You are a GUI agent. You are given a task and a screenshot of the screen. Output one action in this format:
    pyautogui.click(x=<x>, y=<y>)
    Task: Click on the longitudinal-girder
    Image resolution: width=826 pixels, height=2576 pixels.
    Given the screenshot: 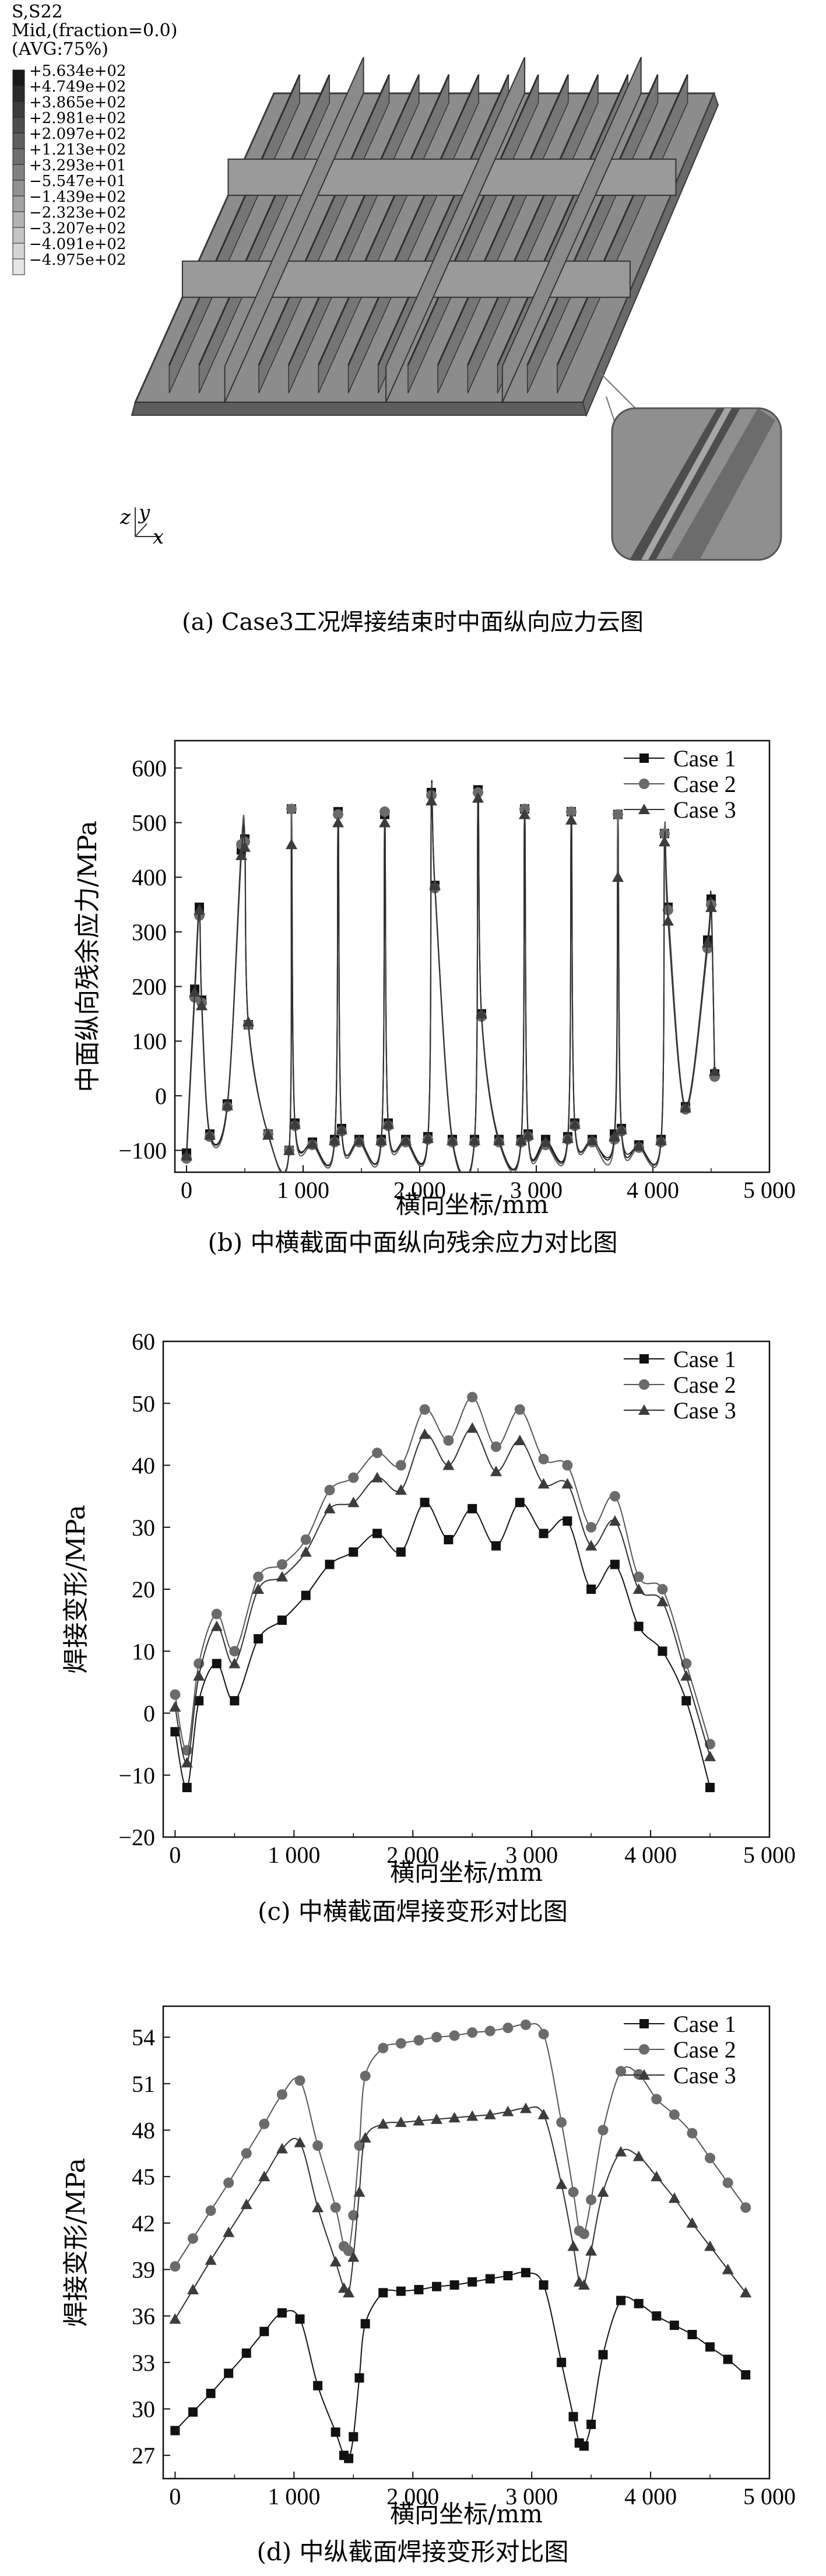 What is the action you would take?
    pyautogui.click(x=455, y=230)
    